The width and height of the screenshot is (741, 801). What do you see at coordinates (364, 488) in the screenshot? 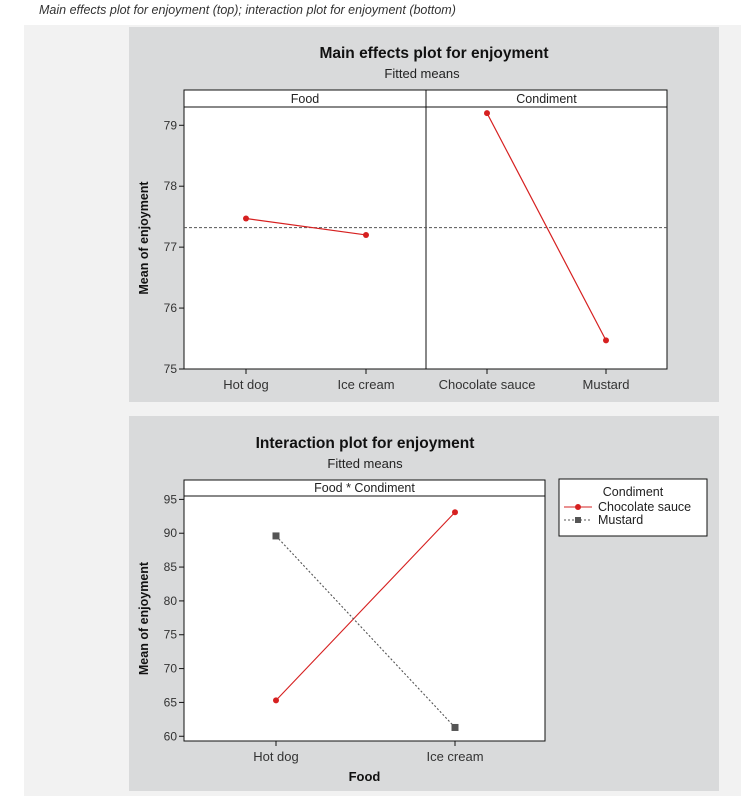
I see `interaction-strip-label: Food * Condiment` at bounding box center [364, 488].